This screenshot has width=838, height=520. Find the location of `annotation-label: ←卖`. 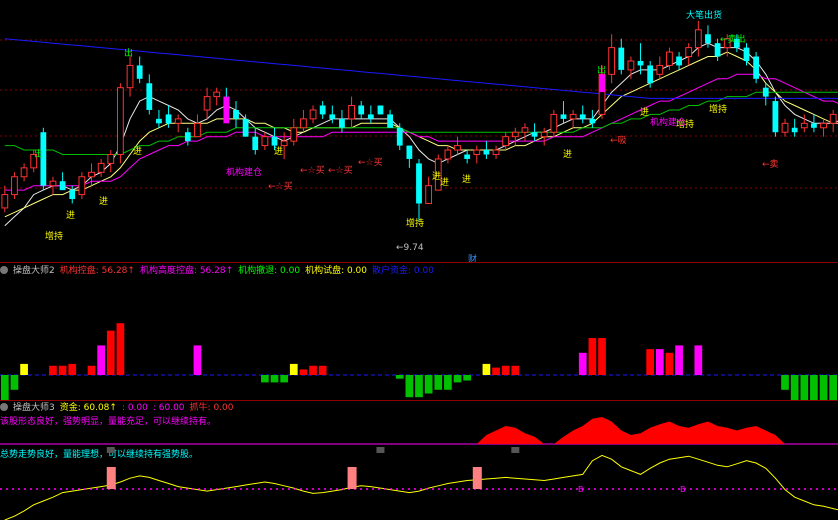

annotation-label: ←卖 is located at coordinates (770, 165).